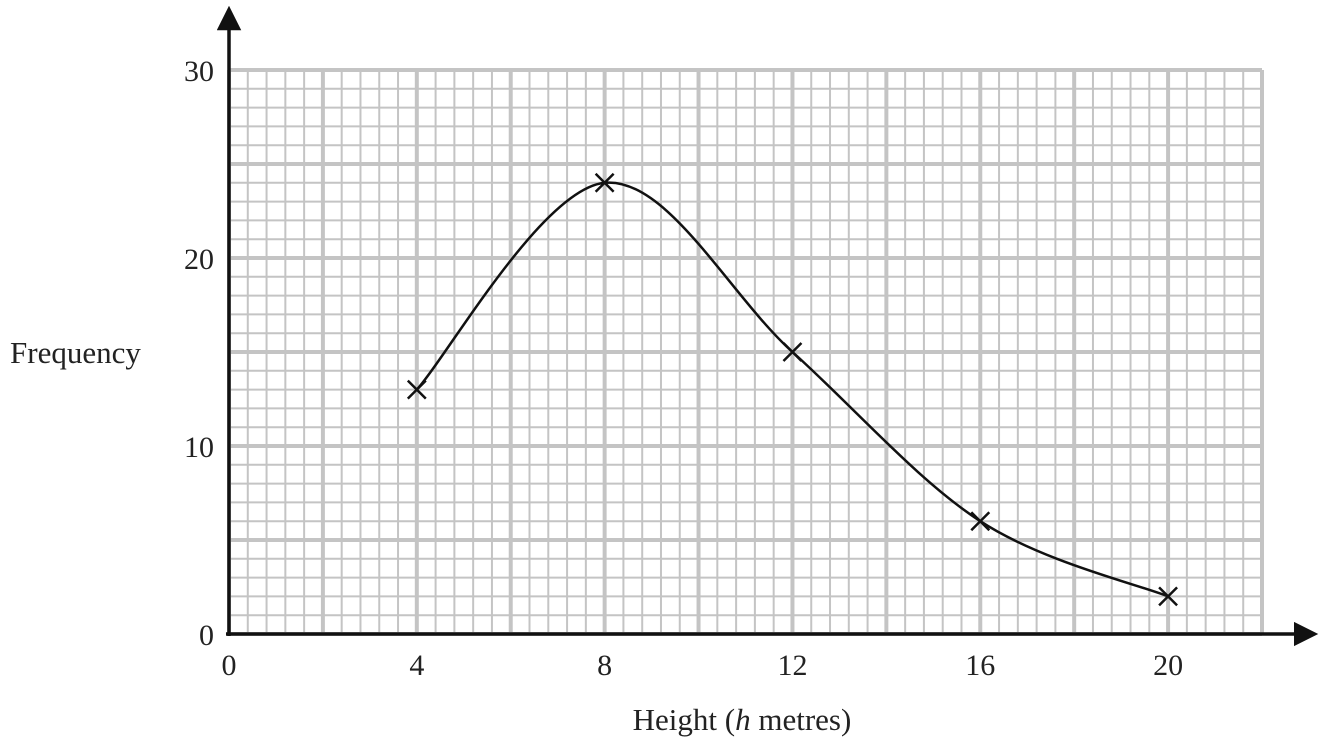  Describe the element at coordinates (199, 71) in the screenshot. I see `y-tick-label: 30` at that location.